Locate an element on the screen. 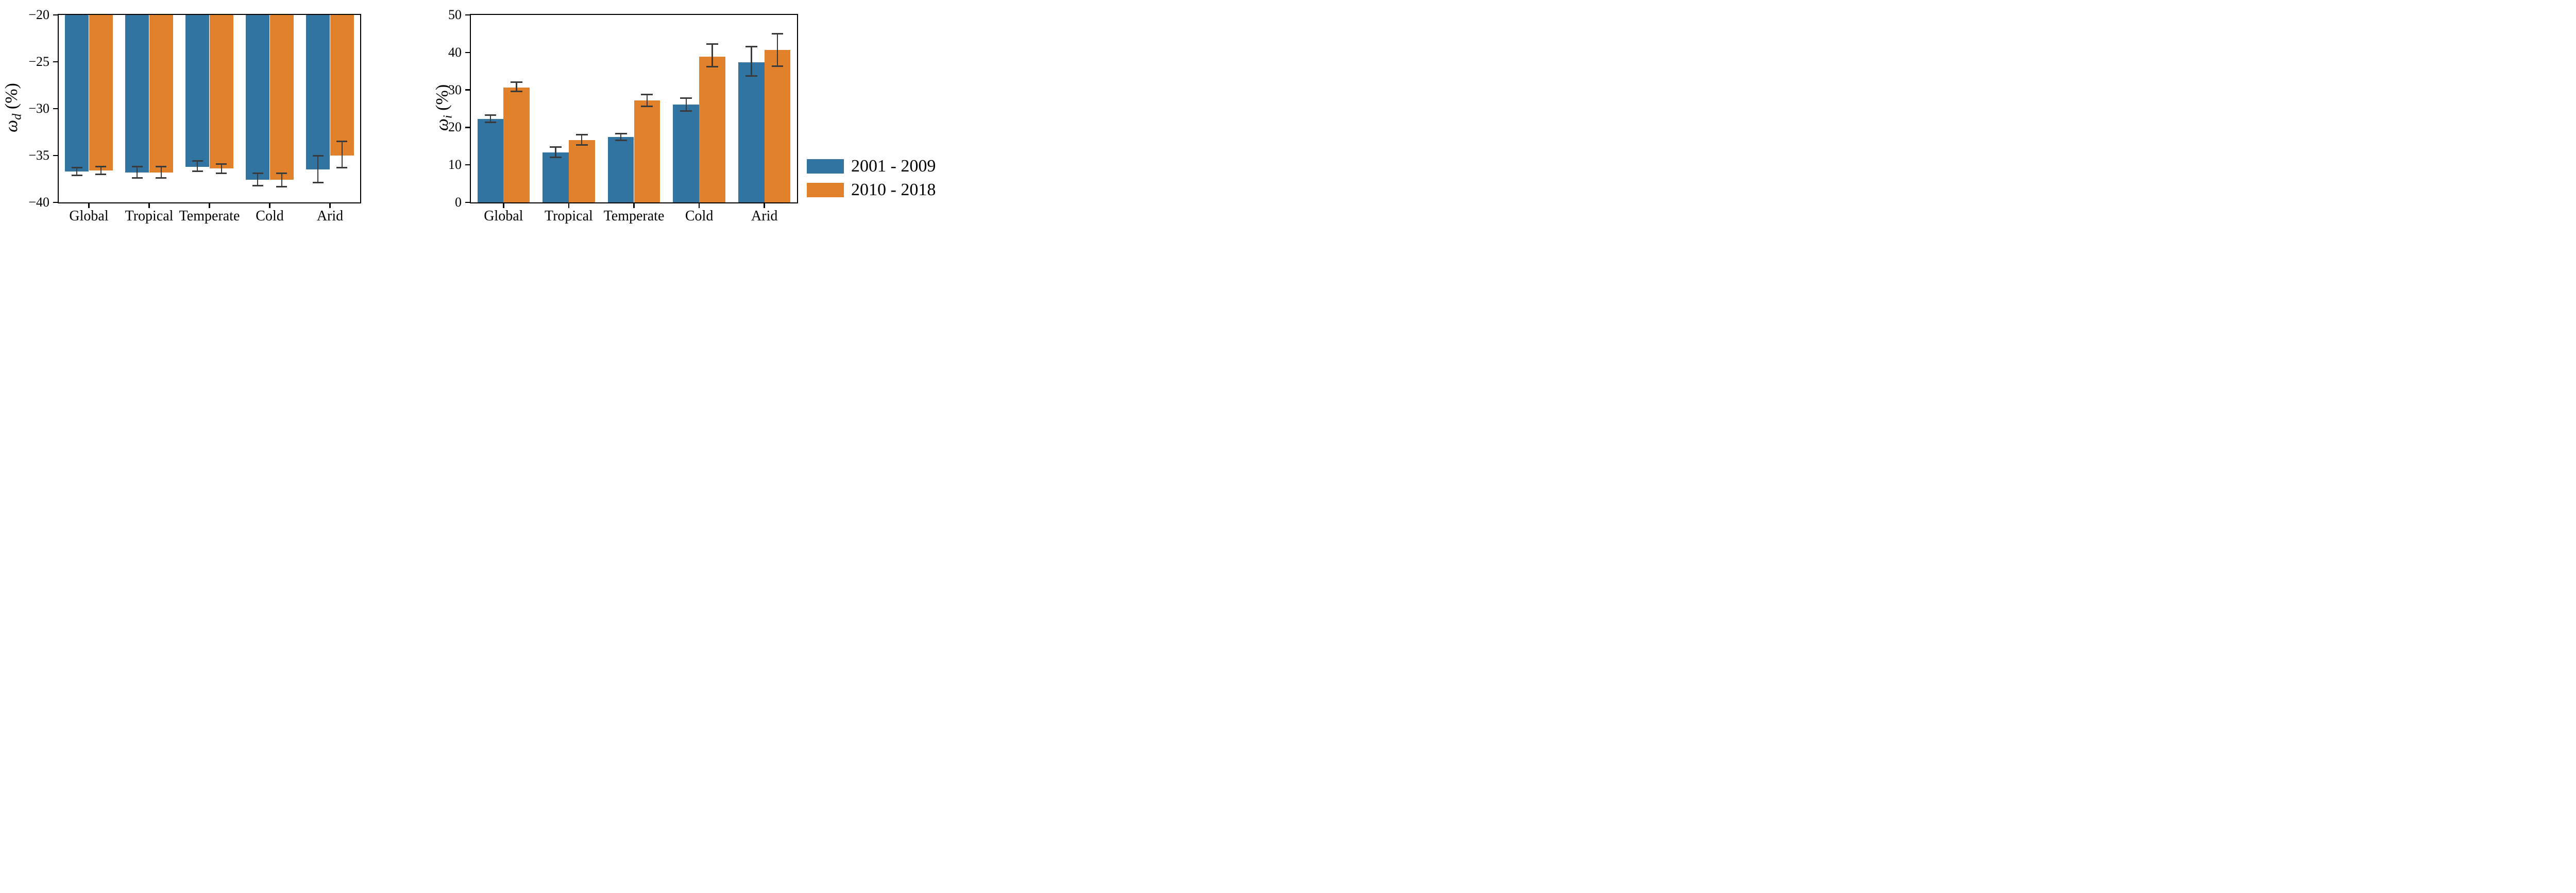 This screenshot has width=2576, height=893. y-tick-label: −40 is located at coordinates (38, 202).